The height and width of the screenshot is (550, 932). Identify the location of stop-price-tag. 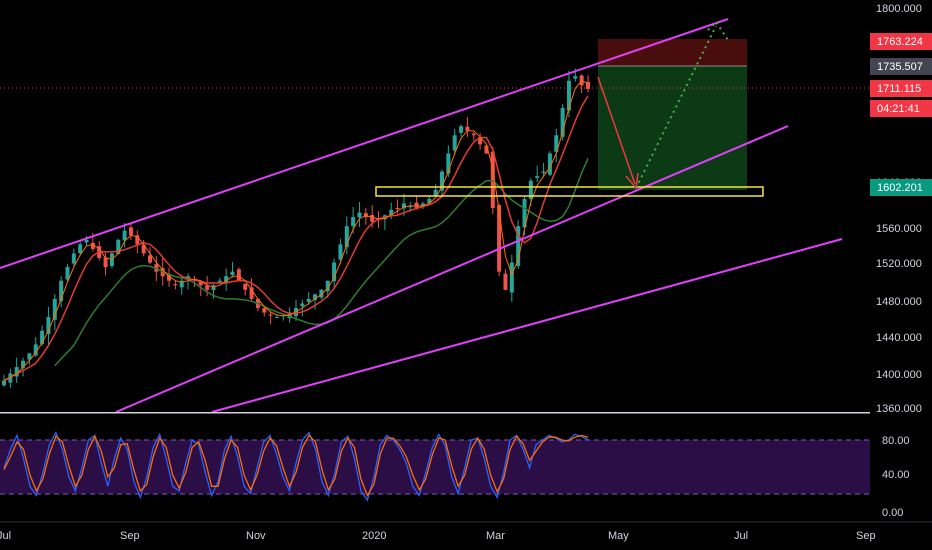
(901, 41).